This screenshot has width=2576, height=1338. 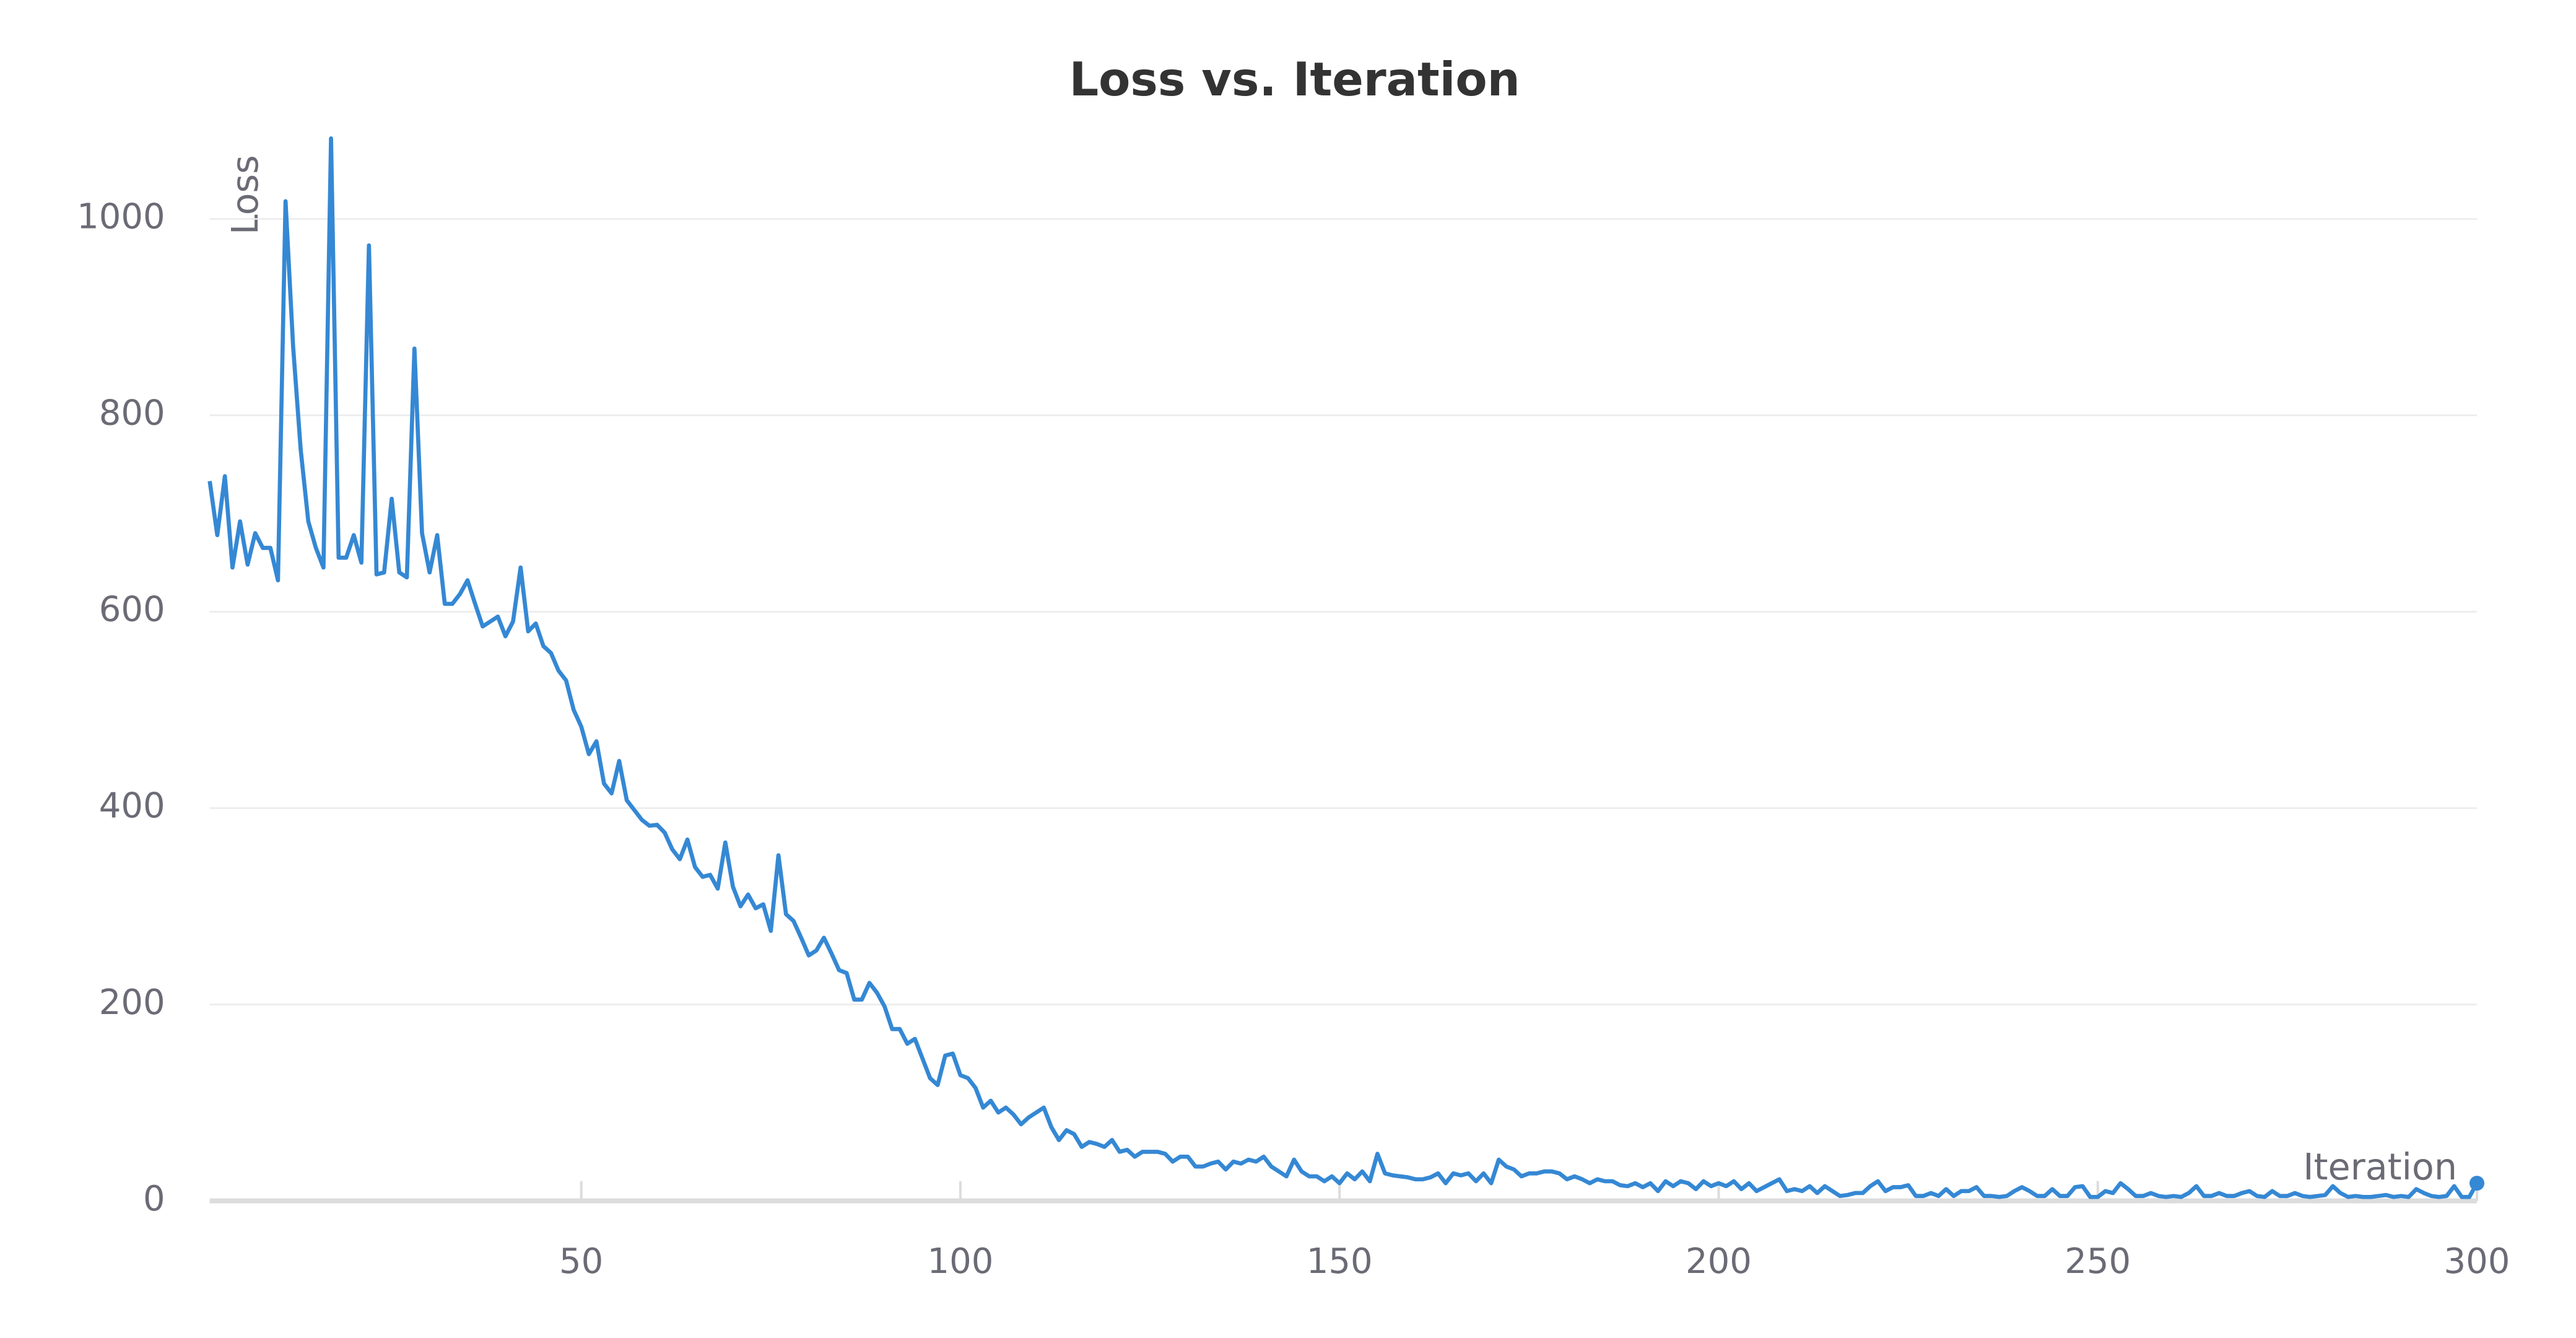 What do you see at coordinates (154, 1199) in the screenshot?
I see `y-tick-label: 0` at bounding box center [154, 1199].